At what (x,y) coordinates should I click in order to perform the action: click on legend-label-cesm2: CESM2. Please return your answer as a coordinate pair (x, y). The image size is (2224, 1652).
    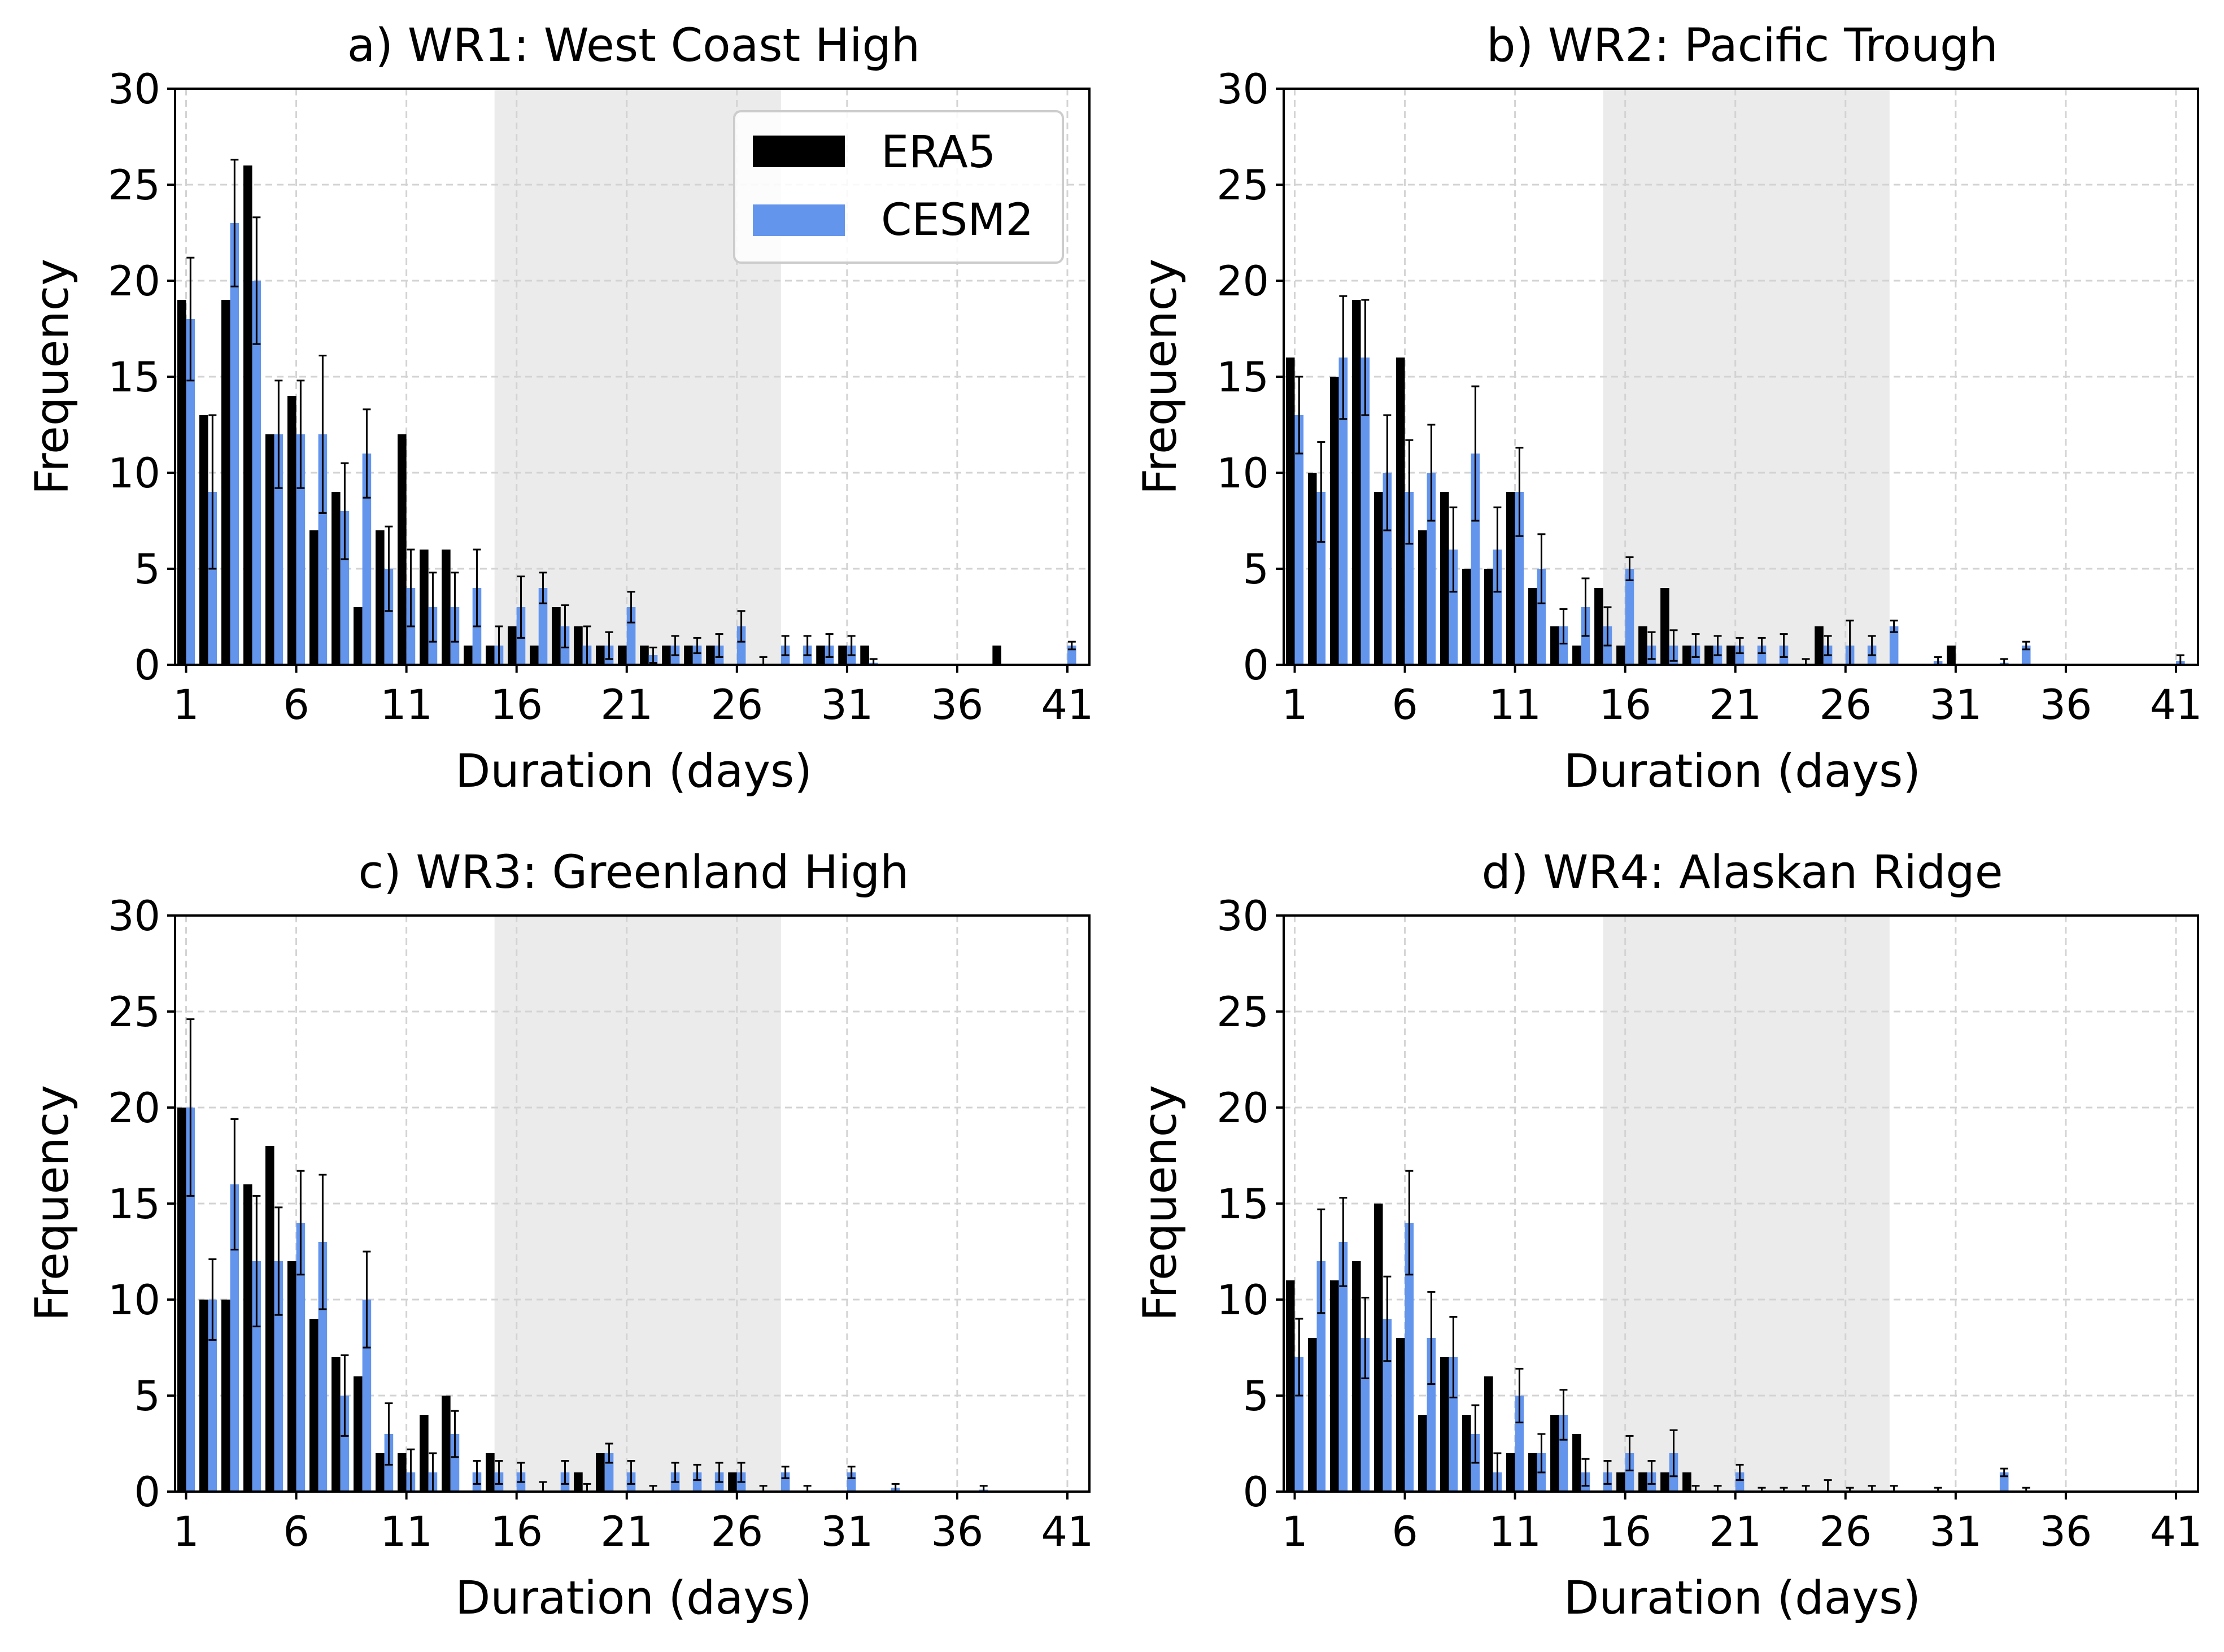
    Looking at the image, I should click on (957, 220).